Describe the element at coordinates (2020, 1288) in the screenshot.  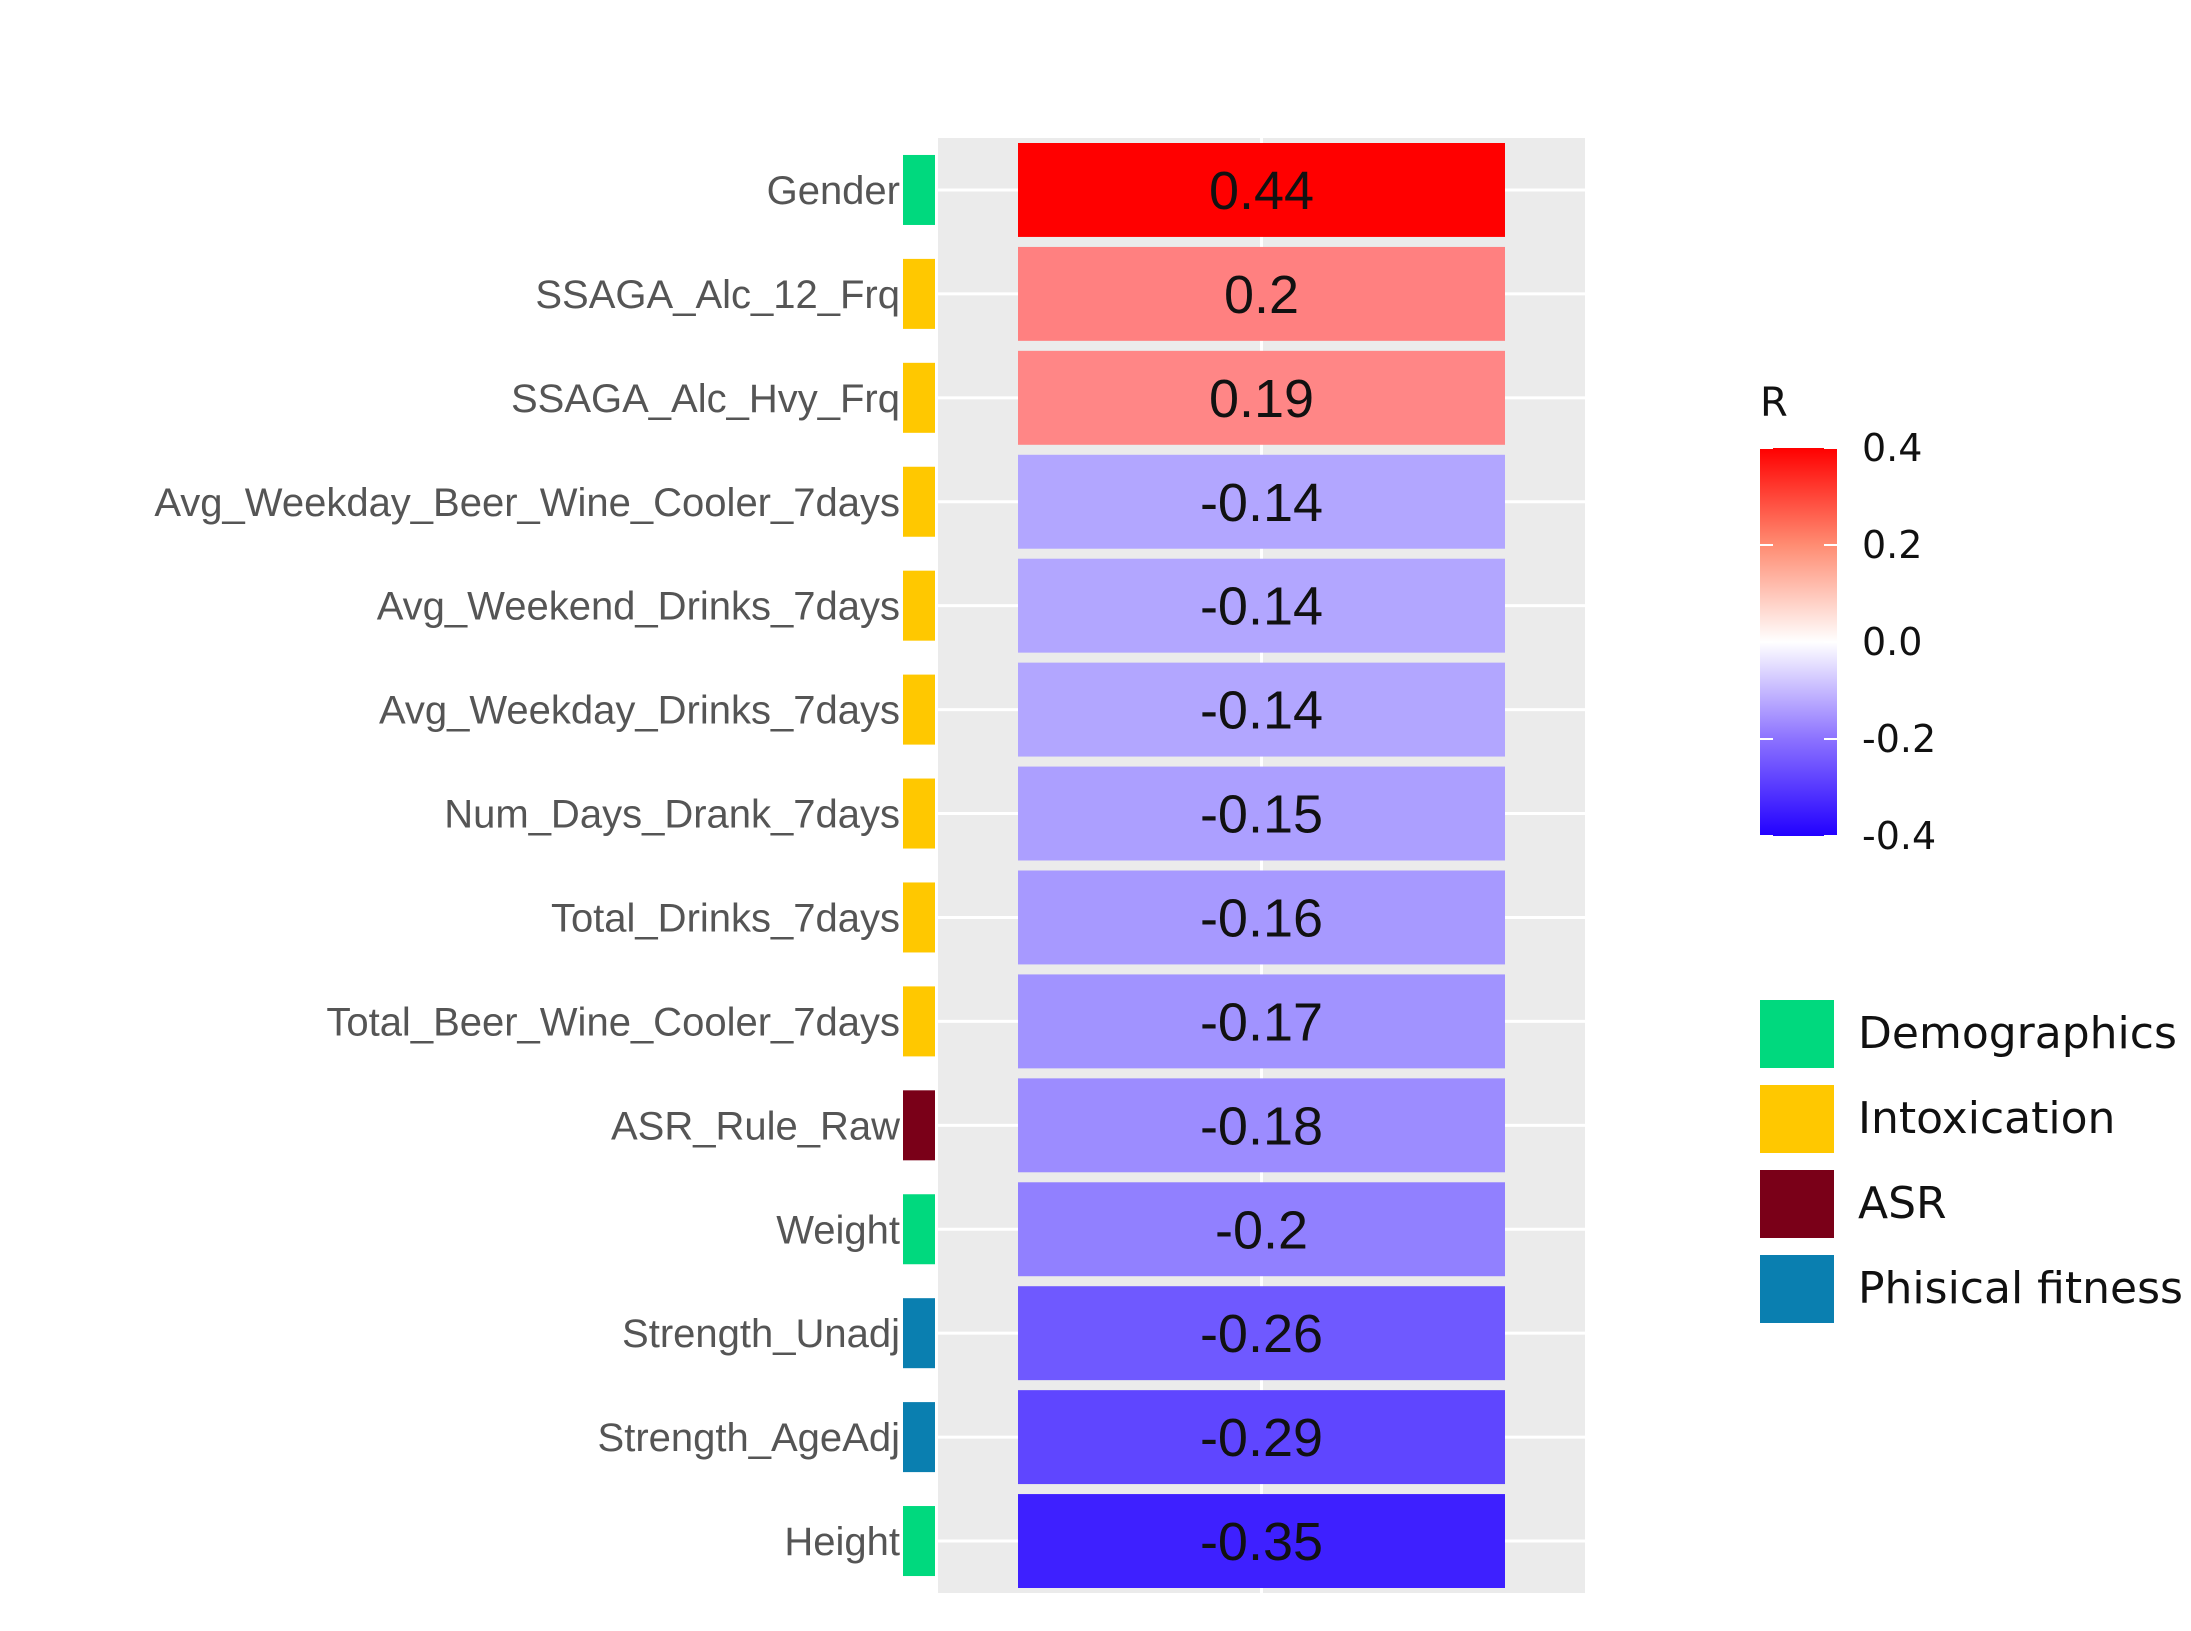
I see `category-legend-label: Phisical fitness` at that location.